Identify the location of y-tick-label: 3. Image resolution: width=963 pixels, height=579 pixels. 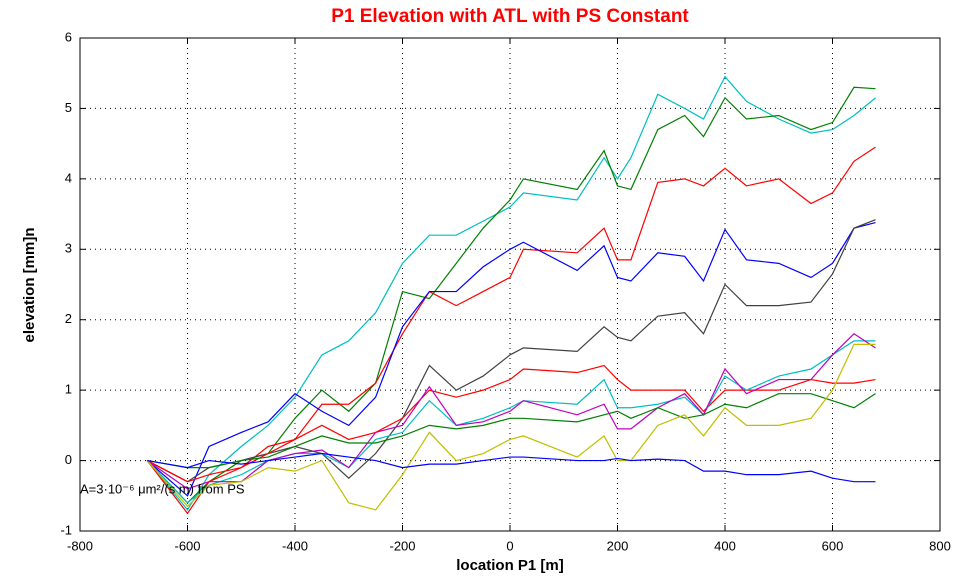
(68, 248).